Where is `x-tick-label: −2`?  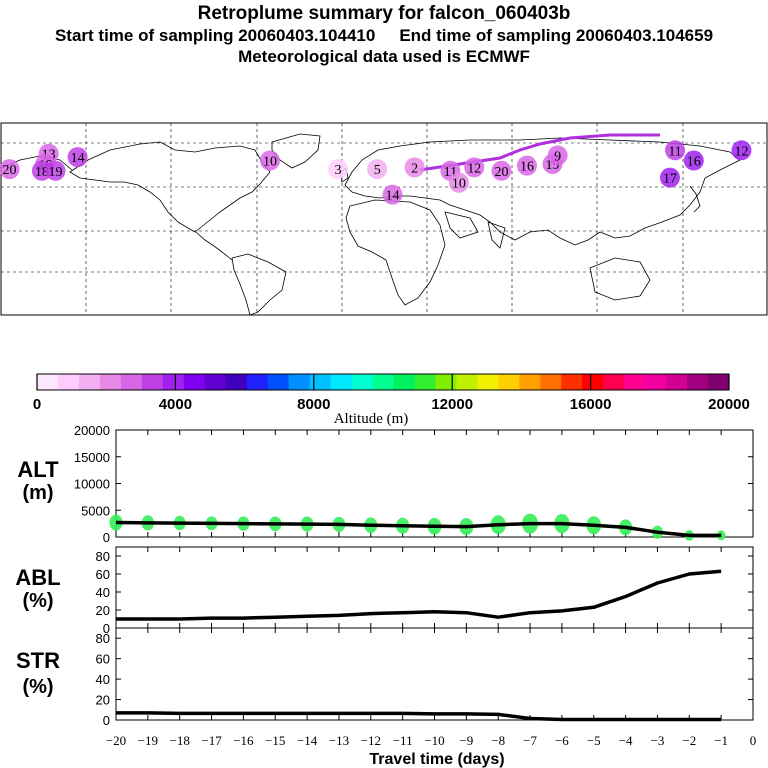 x-tick-label: −2 is located at coordinates (689, 740).